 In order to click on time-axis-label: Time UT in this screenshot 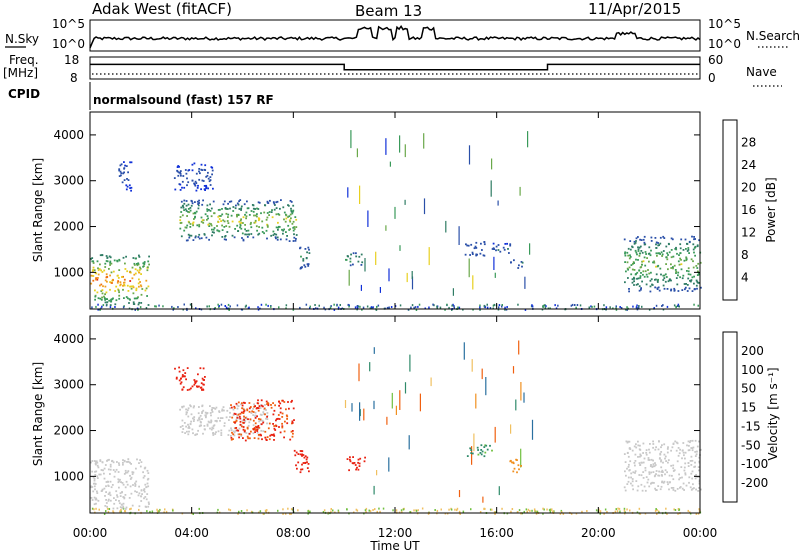, I will do `click(394, 546)`.